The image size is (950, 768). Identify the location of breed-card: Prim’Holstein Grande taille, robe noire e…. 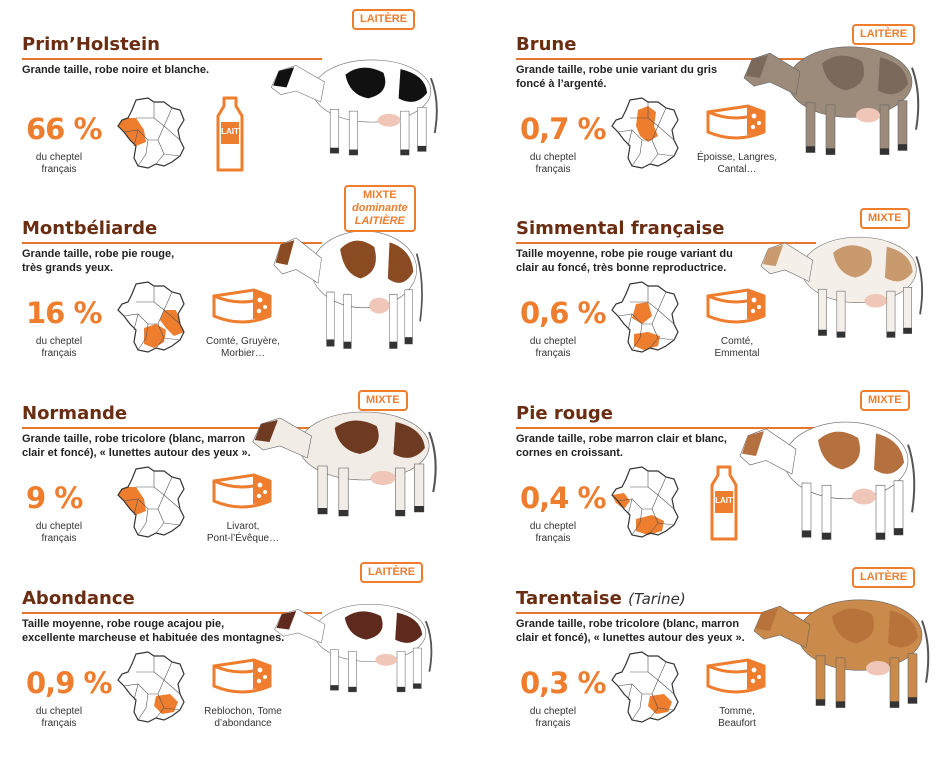
(242, 124).